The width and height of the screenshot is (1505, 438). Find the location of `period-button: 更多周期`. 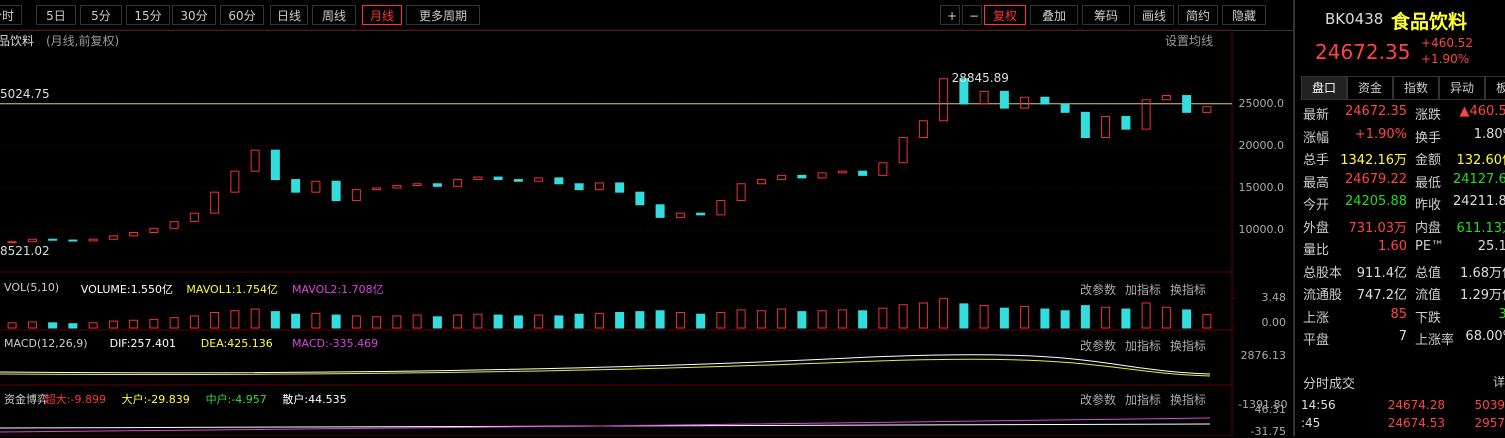

period-button: 更多周期 is located at coordinates (443, 15).